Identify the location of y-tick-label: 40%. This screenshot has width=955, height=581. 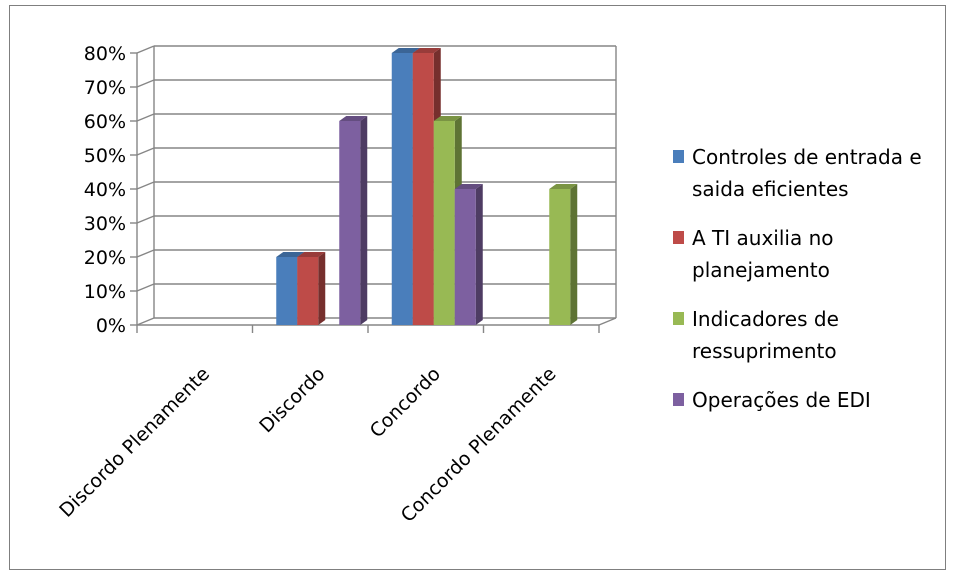
(105, 190).